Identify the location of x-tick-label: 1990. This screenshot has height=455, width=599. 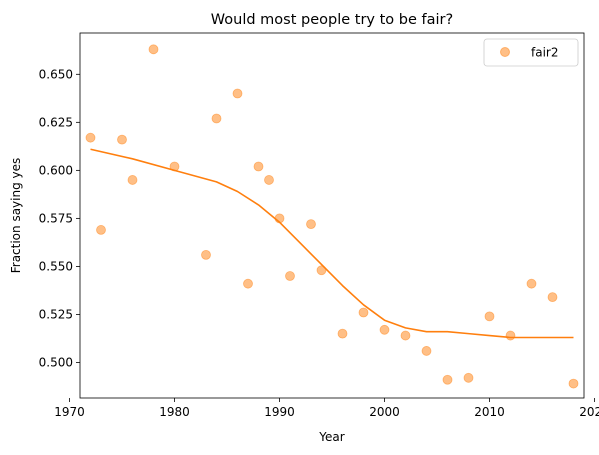
(279, 412).